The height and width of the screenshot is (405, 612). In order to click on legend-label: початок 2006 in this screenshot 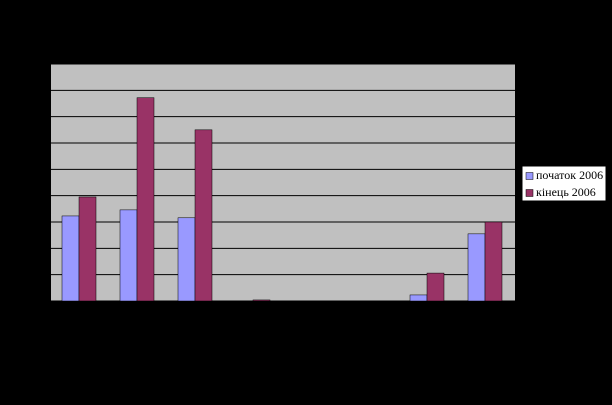, I will do `click(569, 175)`.